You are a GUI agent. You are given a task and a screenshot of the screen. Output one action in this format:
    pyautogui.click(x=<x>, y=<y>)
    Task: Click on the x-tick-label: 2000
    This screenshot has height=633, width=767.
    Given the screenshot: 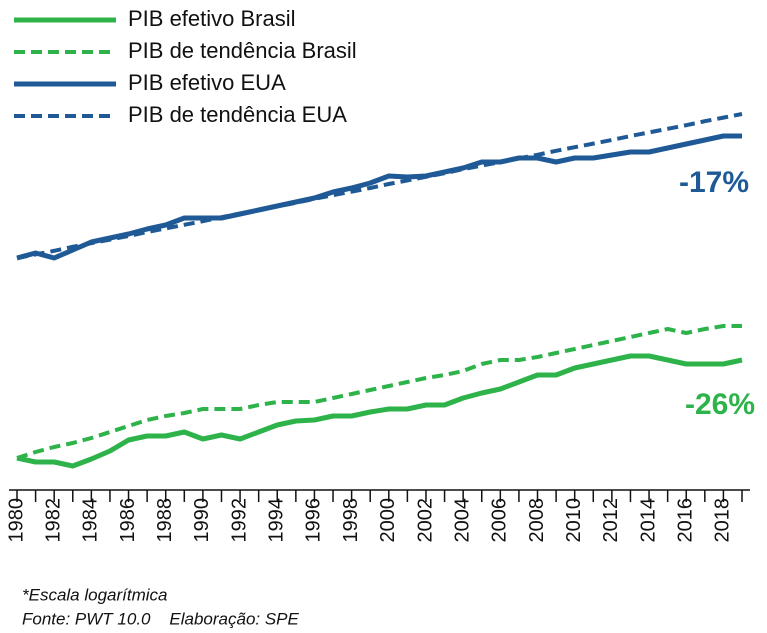 What is the action you would take?
    pyautogui.click(x=388, y=520)
    